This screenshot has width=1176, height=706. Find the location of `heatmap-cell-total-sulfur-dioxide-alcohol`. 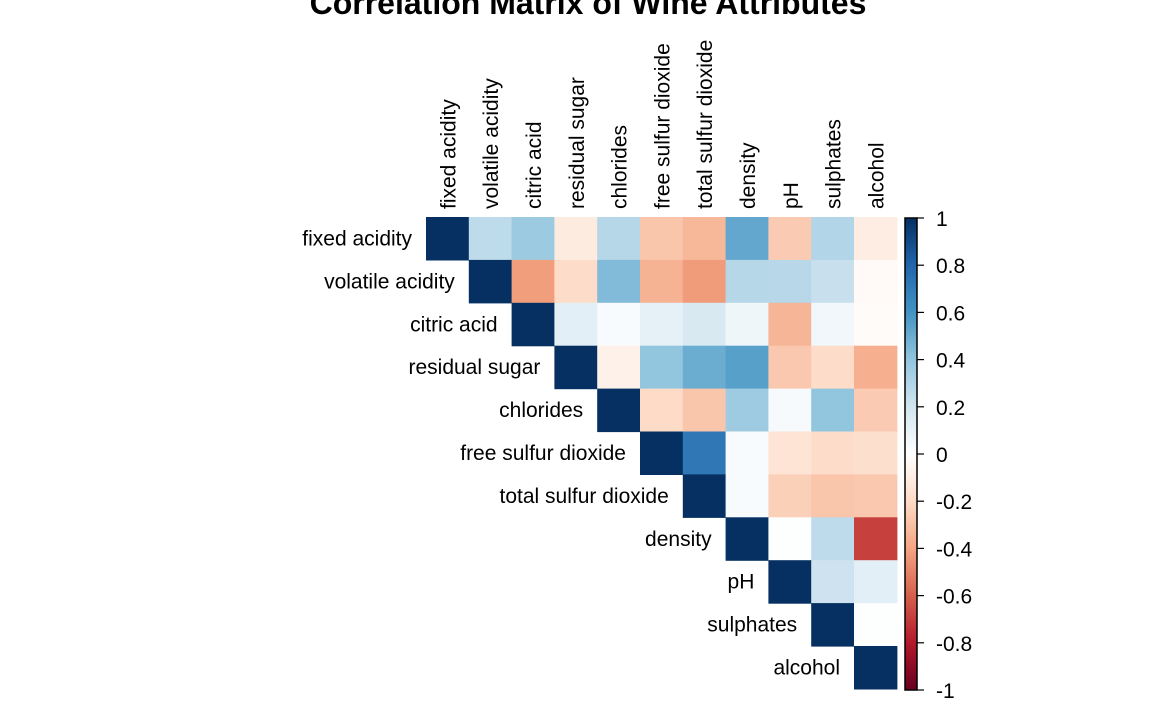

heatmap-cell-total-sulfur-dioxide-alcohol is located at coordinates (876, 496).